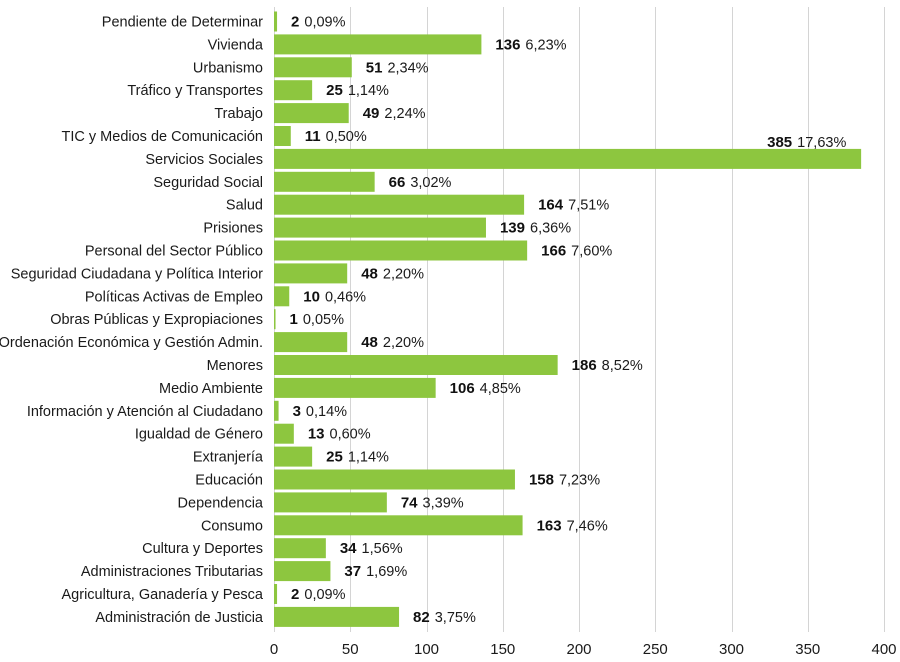 This screenshot has width=900, height=662. Describe the element at coordinates (409, 502) in the screenshot. I see `data-value-label: 74` at that location.